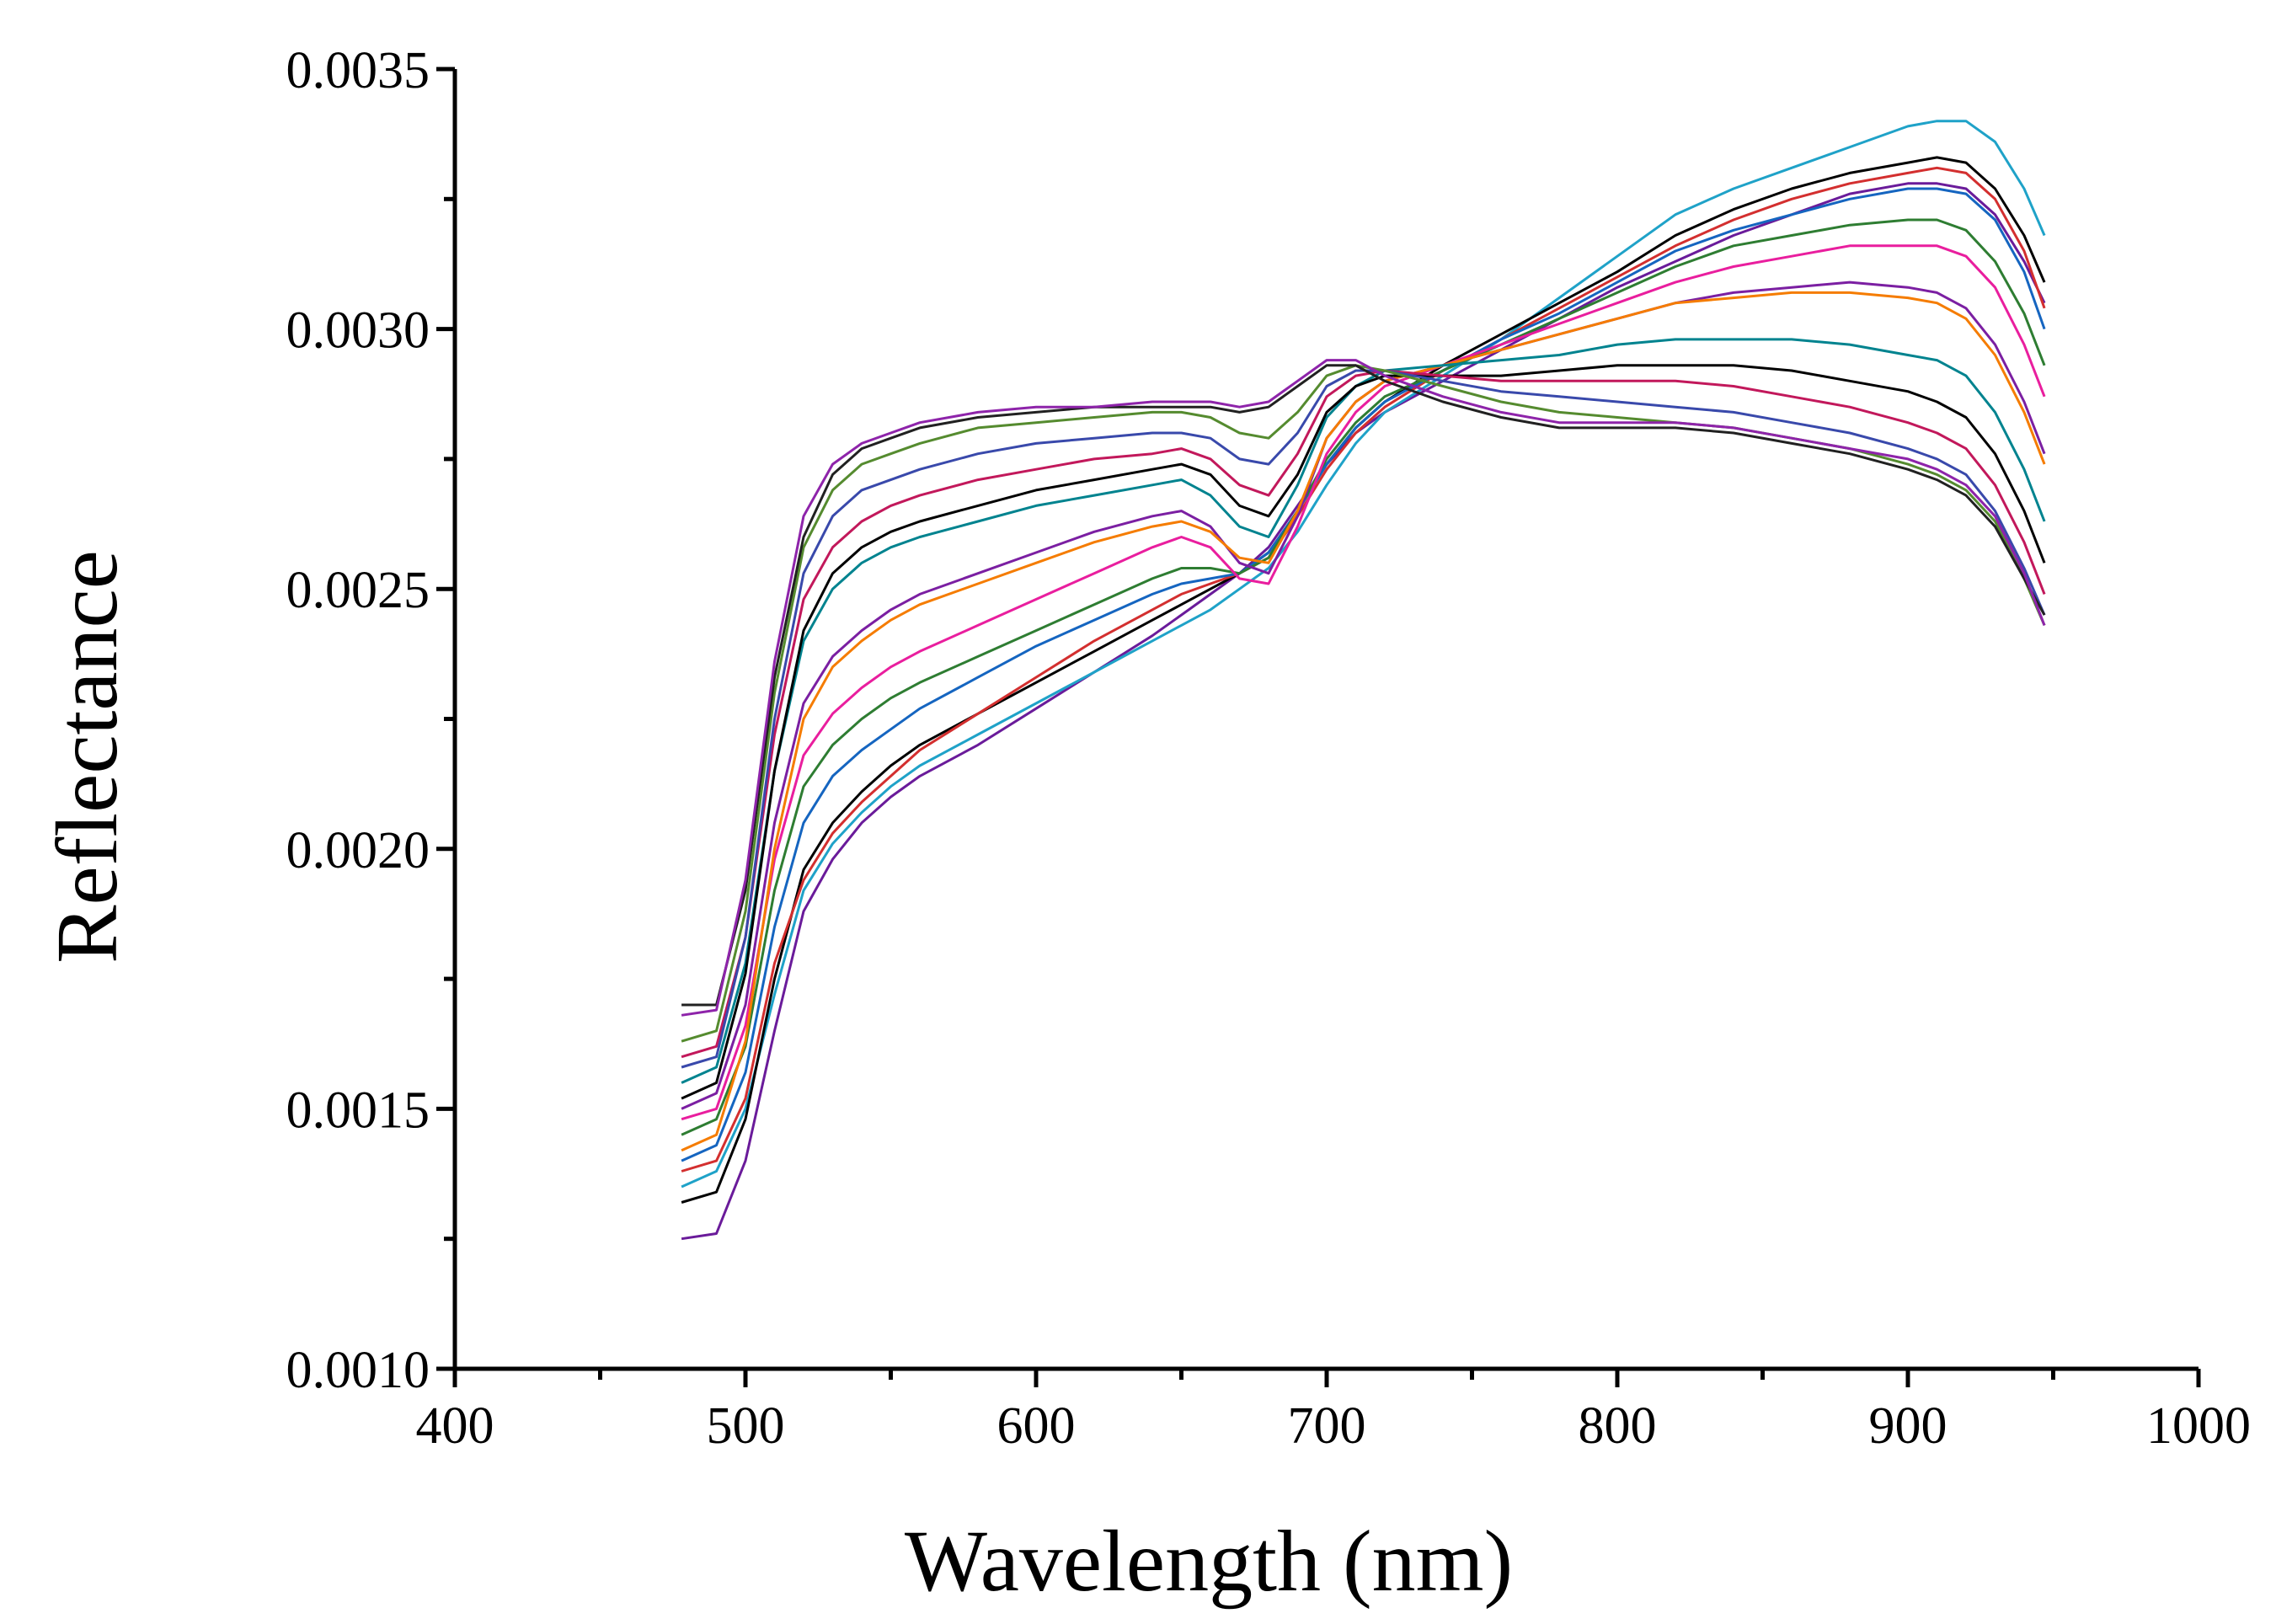  What do you see at coordinates (358, 1370) in the screenshot?
I see `y-tick-label: 0.0010` at bounding box center [358, 1370].